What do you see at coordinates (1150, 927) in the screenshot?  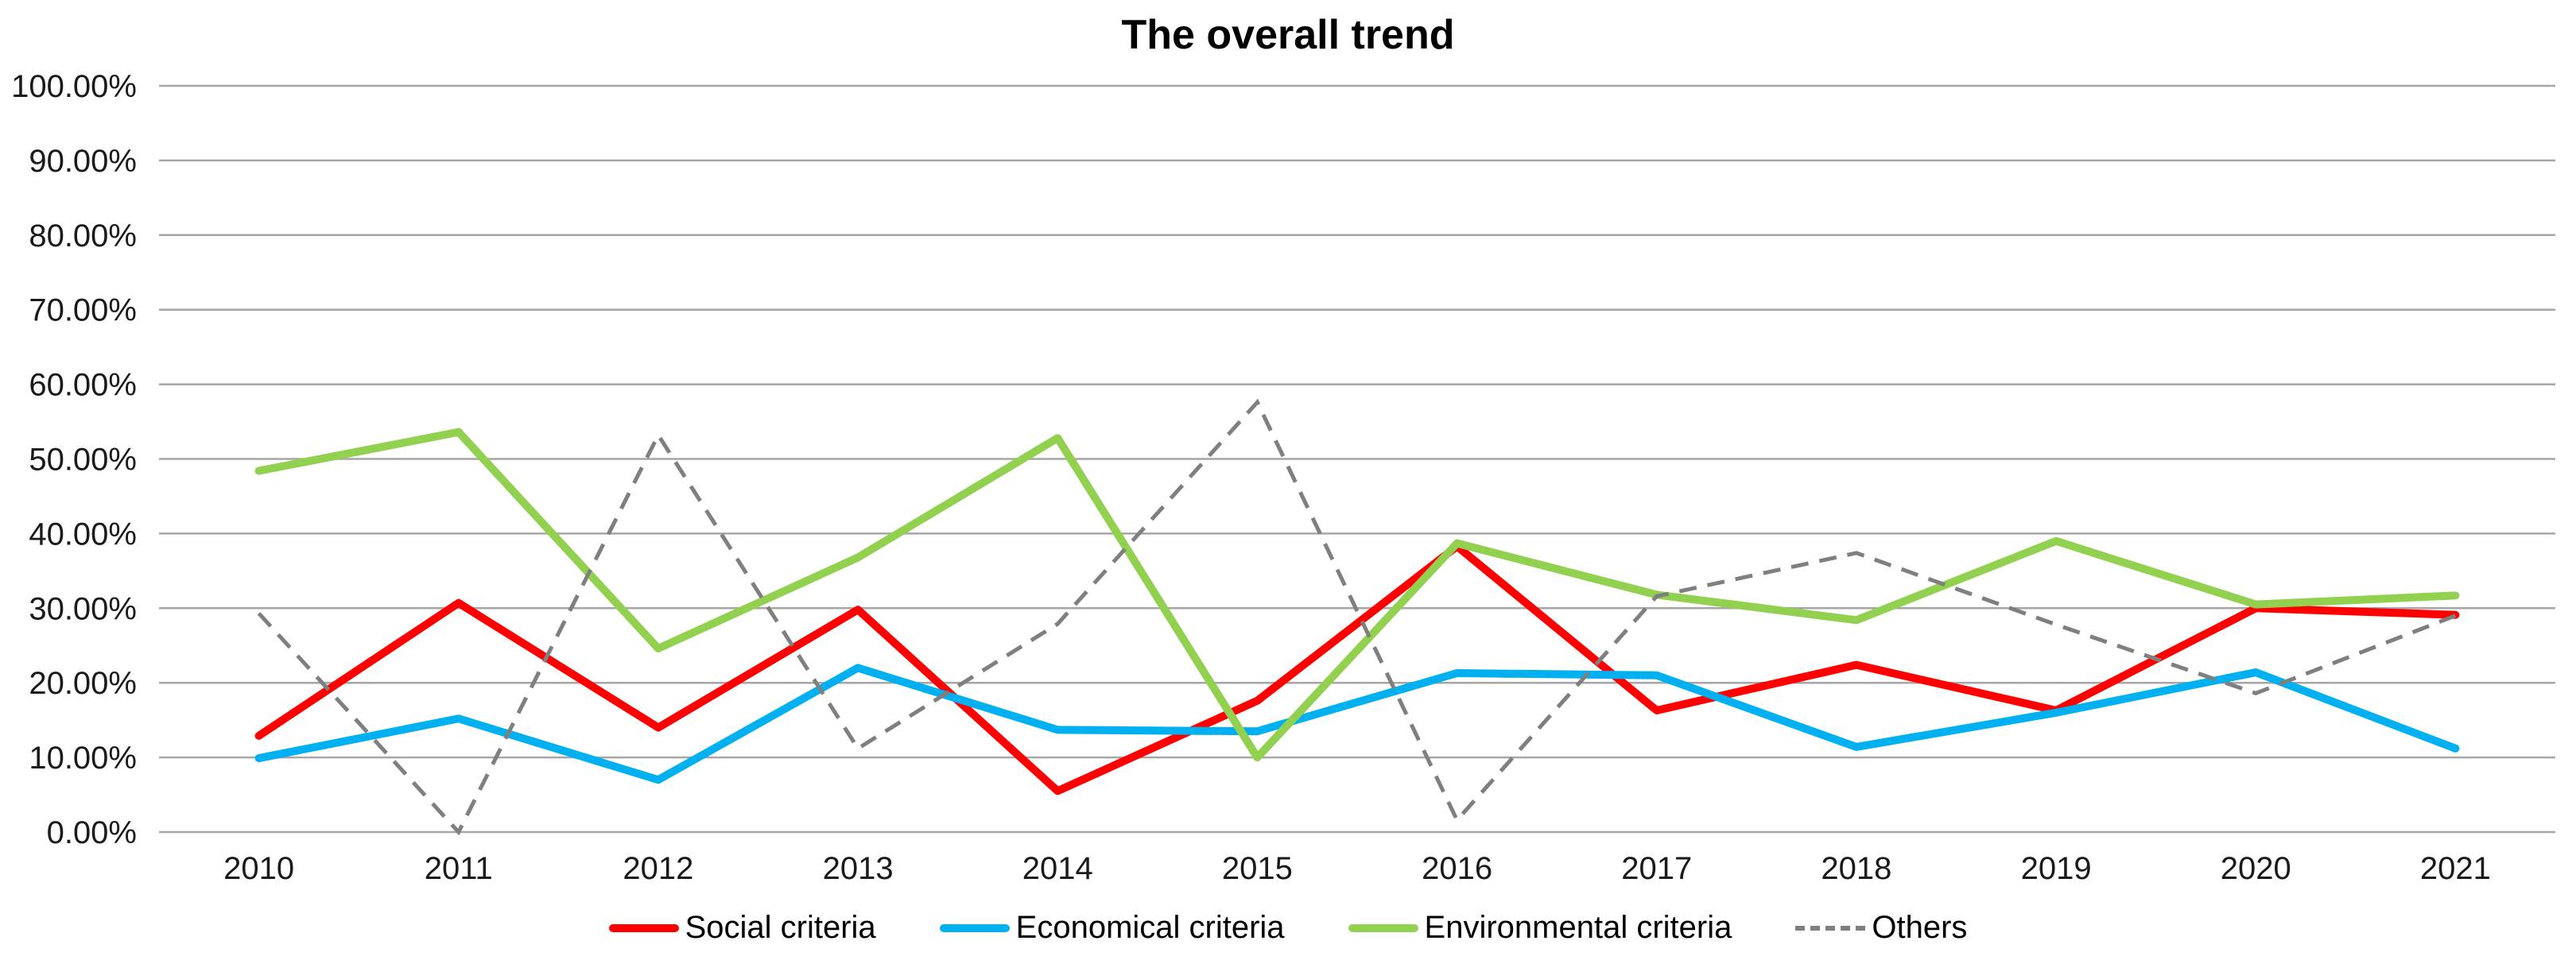 I see `legend-label: Economical criteria` at bounding box center [1150, 927].